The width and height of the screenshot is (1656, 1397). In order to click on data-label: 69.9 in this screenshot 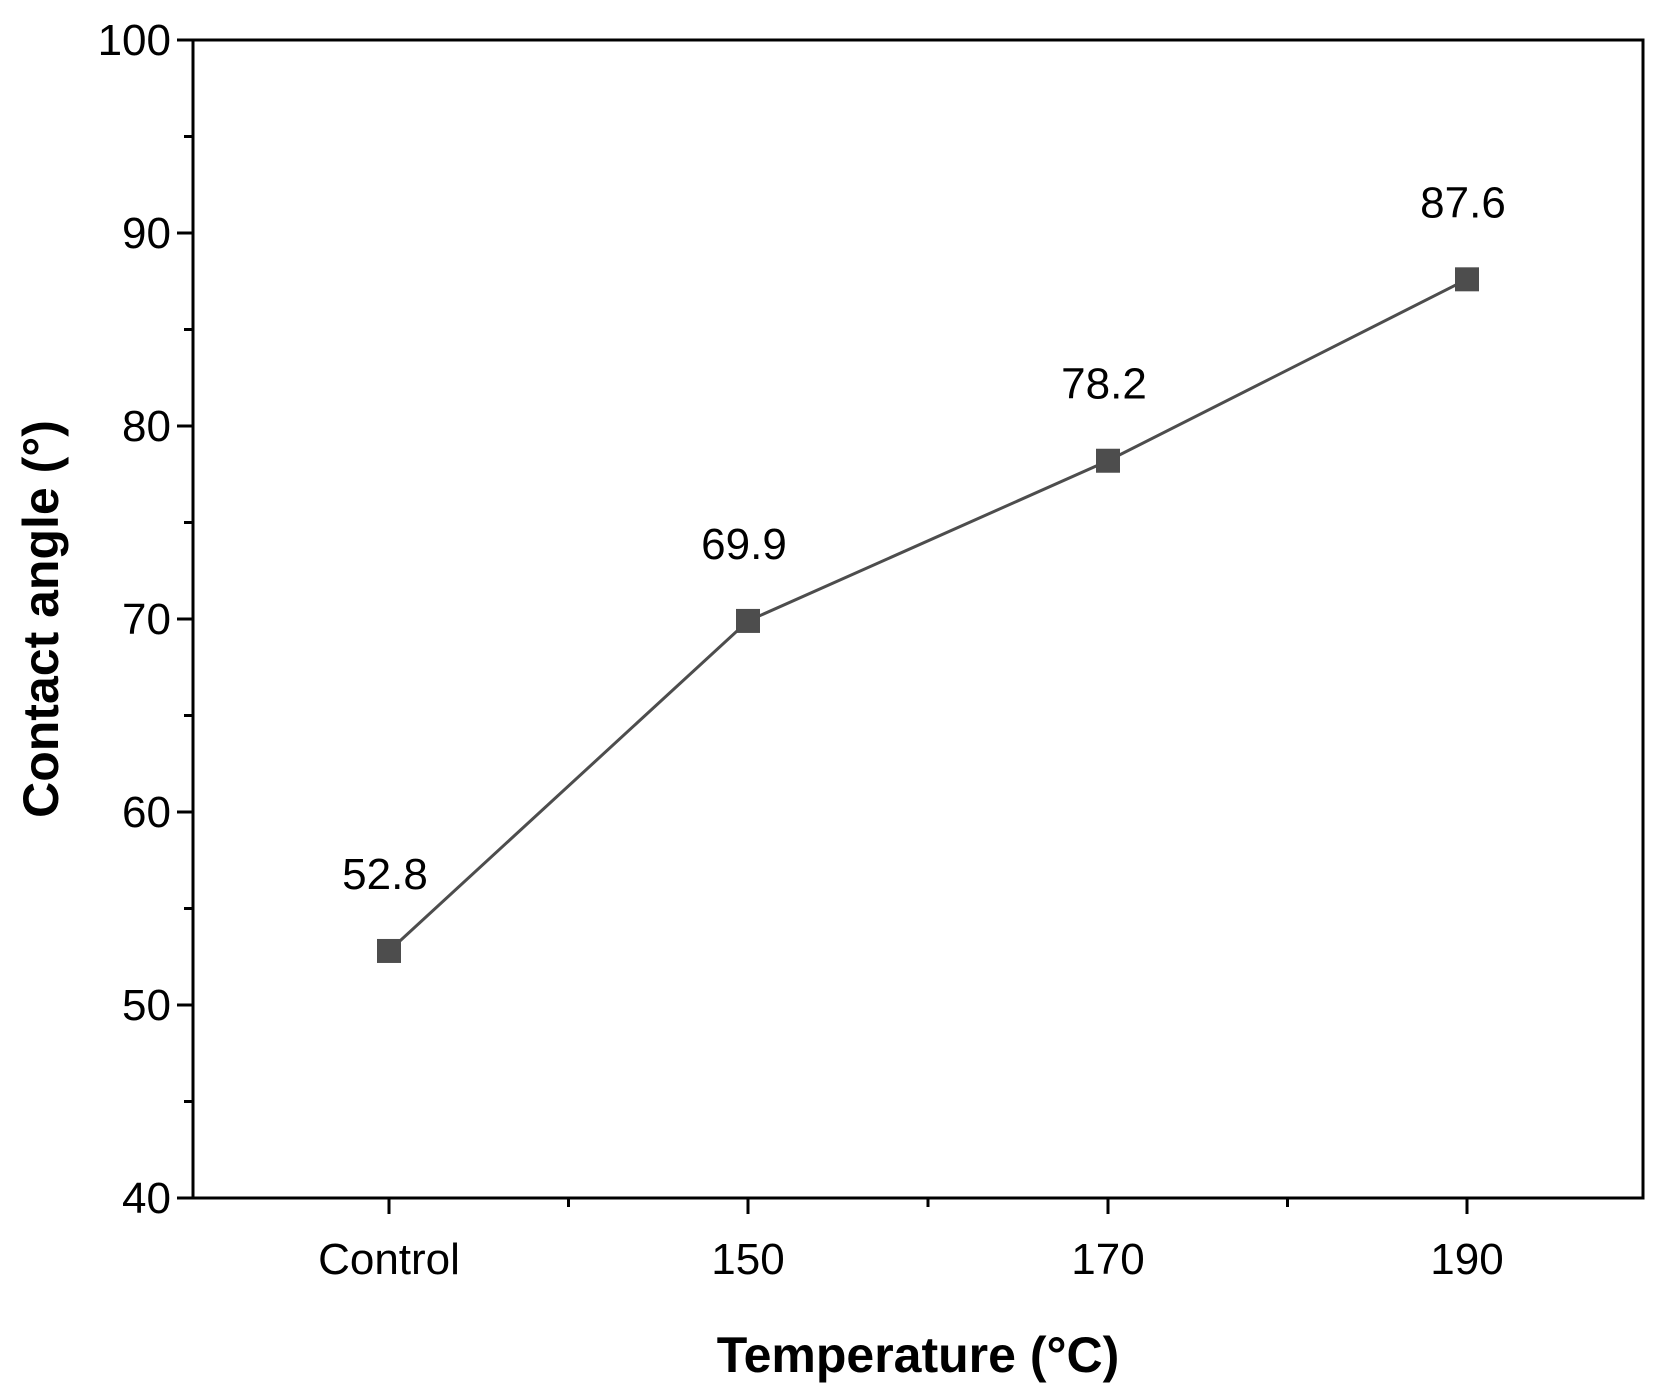, I will do `click(744, 544)`.